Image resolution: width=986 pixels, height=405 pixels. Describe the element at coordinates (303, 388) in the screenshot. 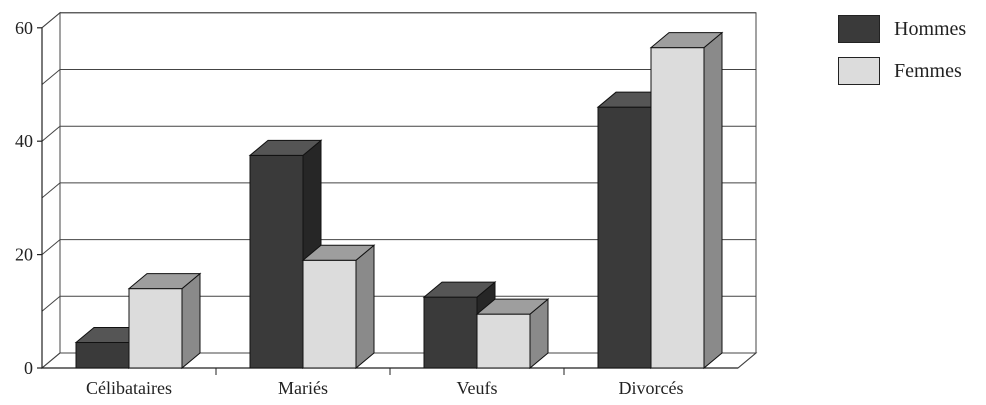

I see `x-tick-label: Mariés` at that location.